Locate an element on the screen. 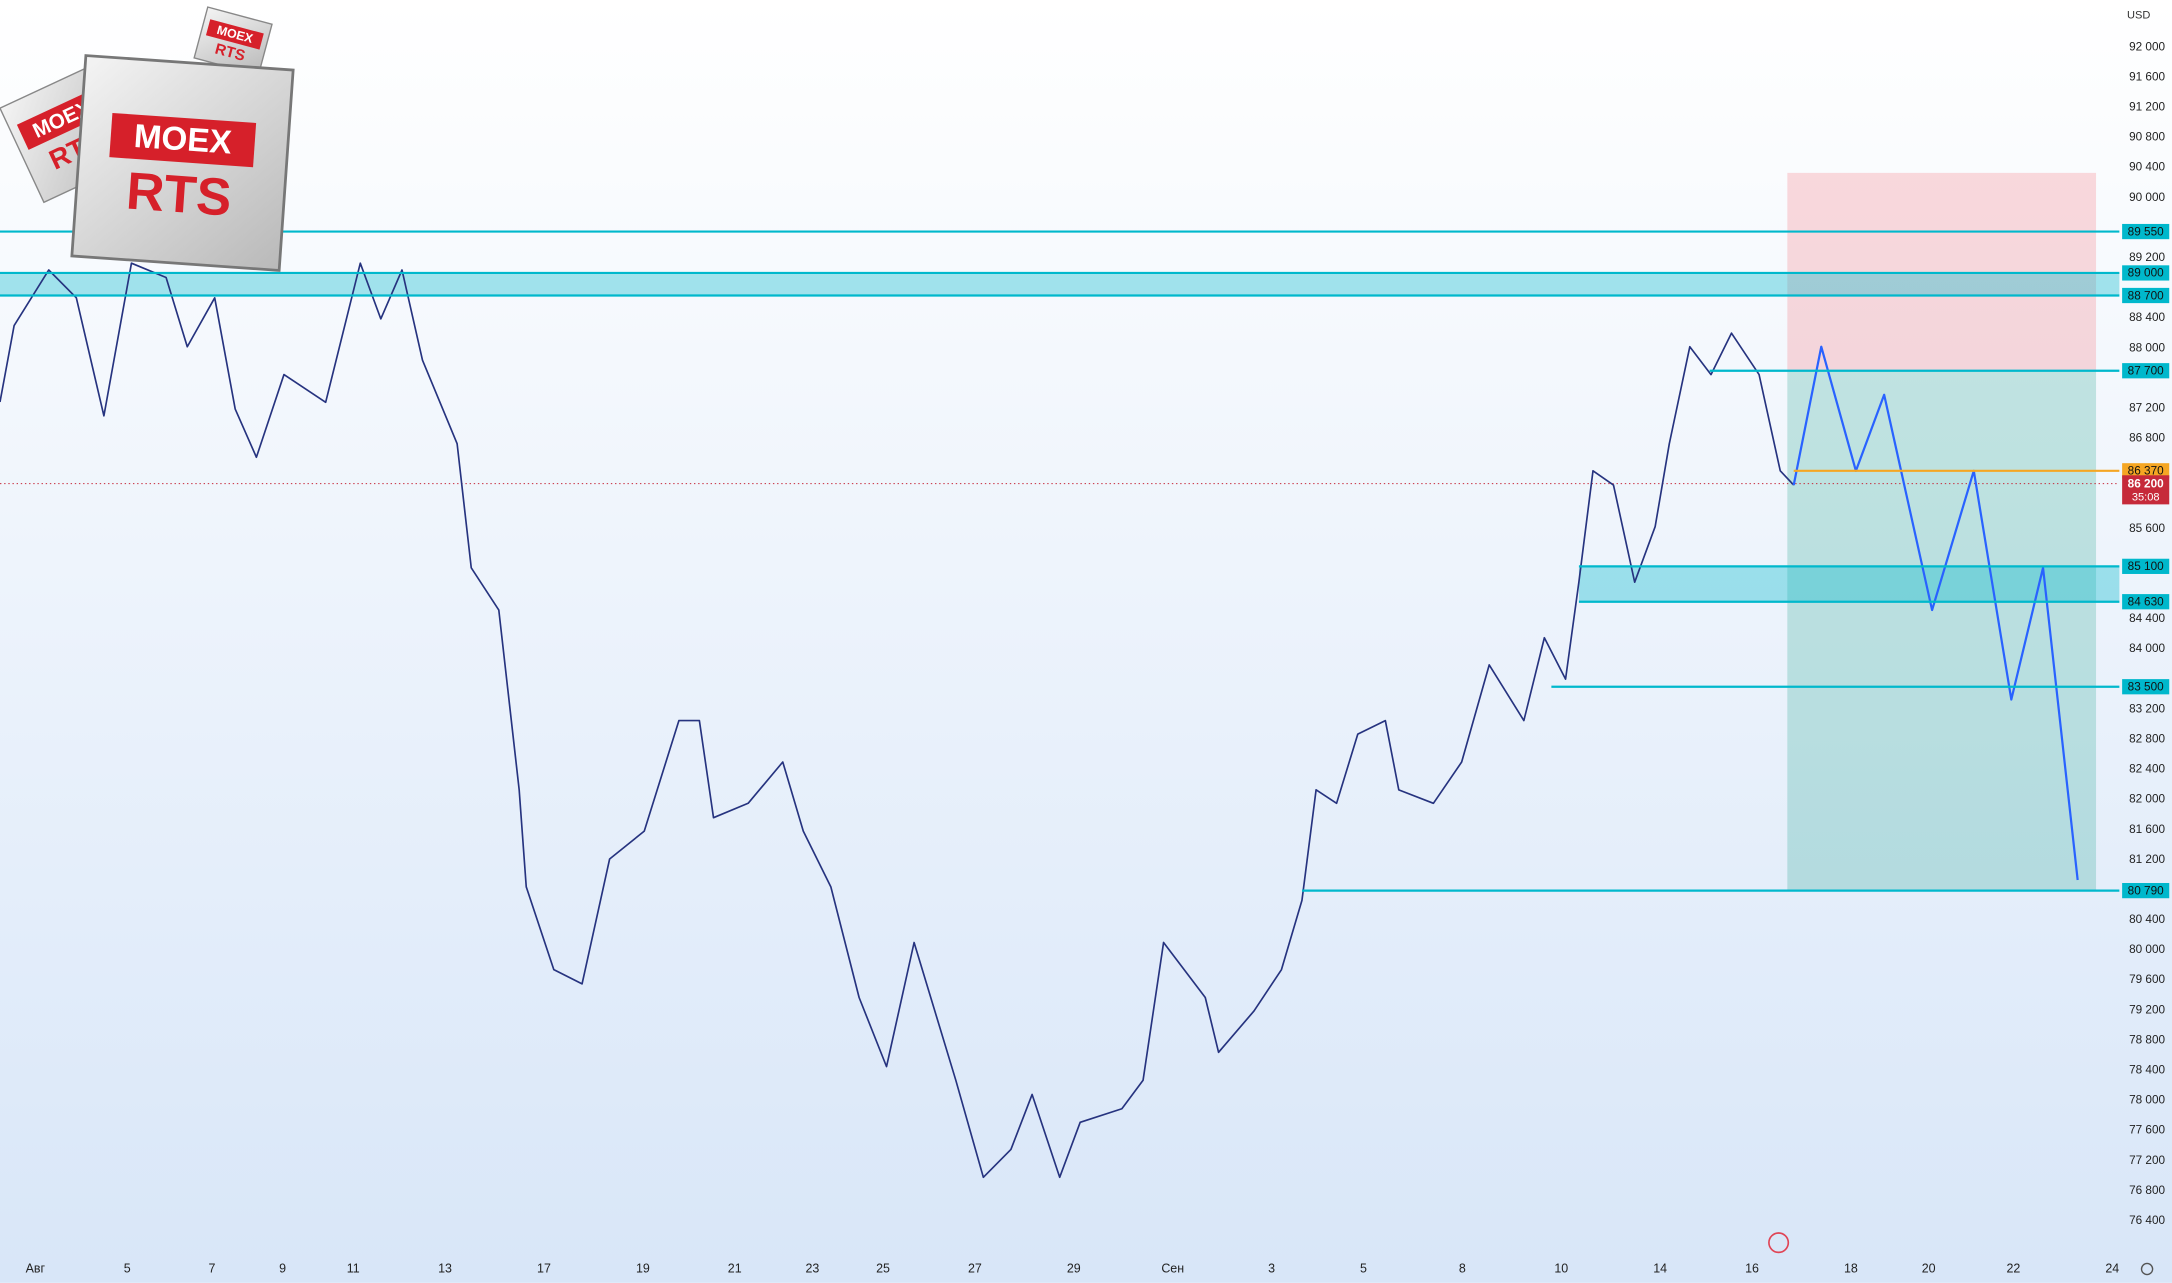 The height and width of the screenshot is (1283, 2172). logos: MOEX RTS MOEX RTS MOEX RTS is located at coordinates (147, 139).